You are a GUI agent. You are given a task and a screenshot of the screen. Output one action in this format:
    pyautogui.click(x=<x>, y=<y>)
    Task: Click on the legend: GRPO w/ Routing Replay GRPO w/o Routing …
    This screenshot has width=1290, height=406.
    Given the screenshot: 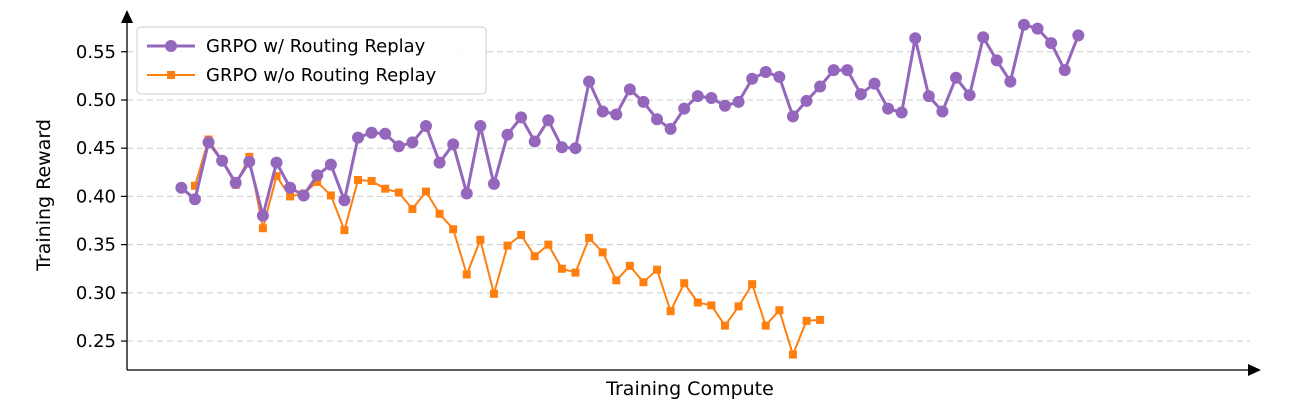 What is the action you would take?
    pyautogui.click(x=311, y=60)
    